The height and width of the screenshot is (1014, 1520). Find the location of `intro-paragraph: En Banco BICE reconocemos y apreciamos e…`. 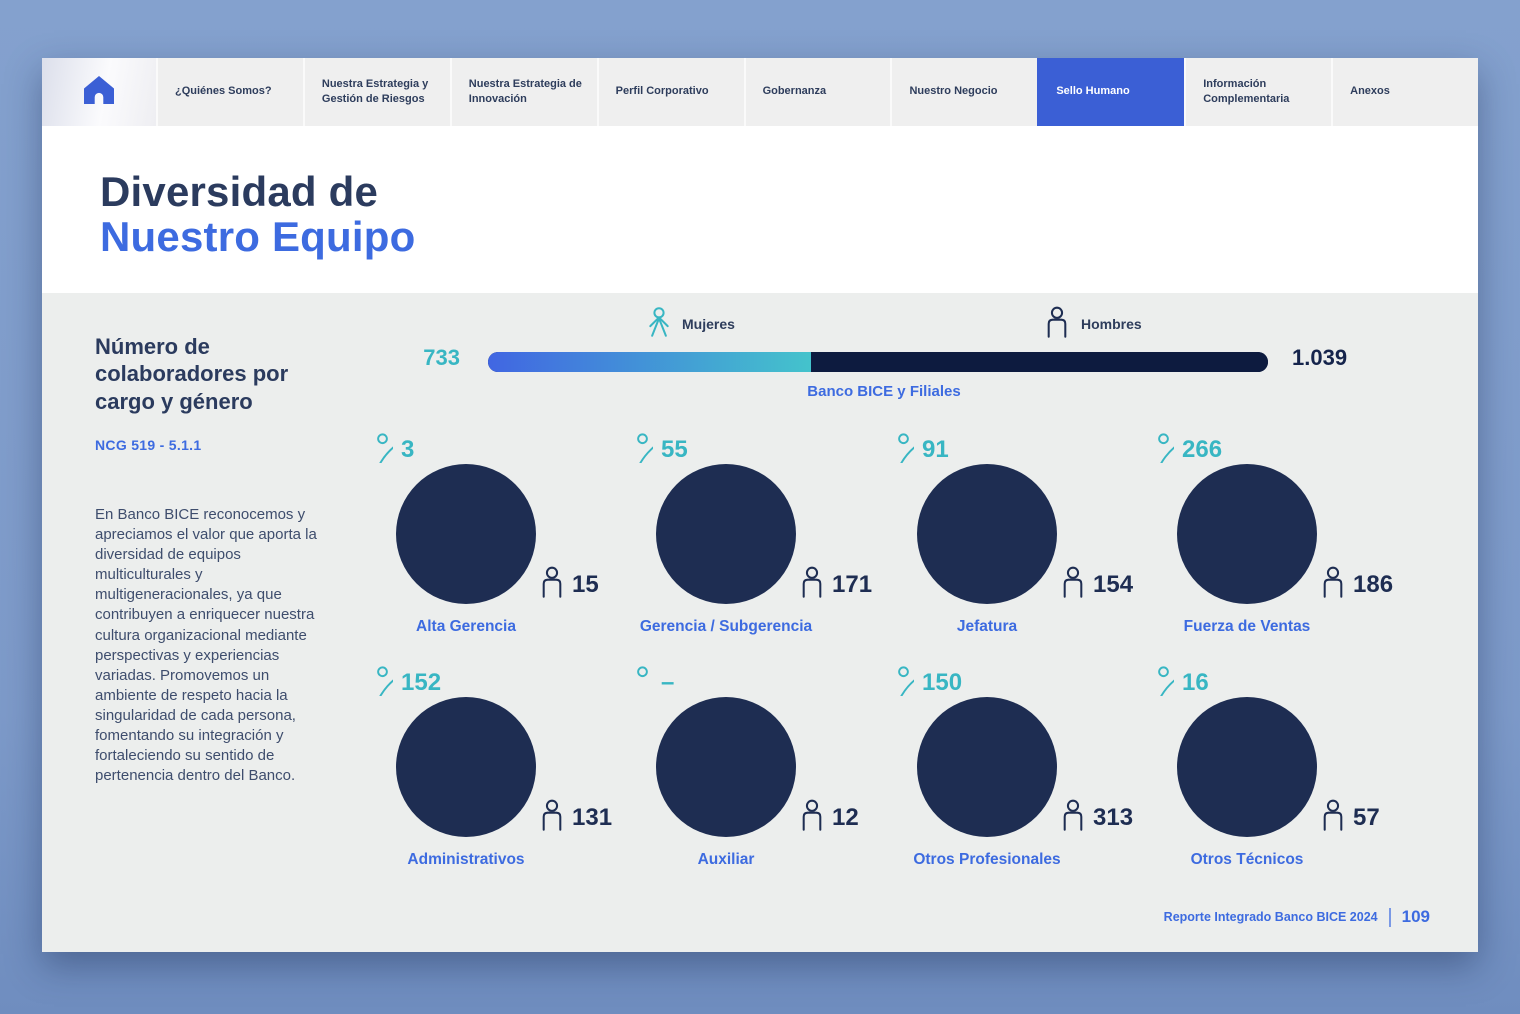

intro-paragraph: En Banco BICE reconocemos y apreciamos e… is located at coordinates (206, 645).